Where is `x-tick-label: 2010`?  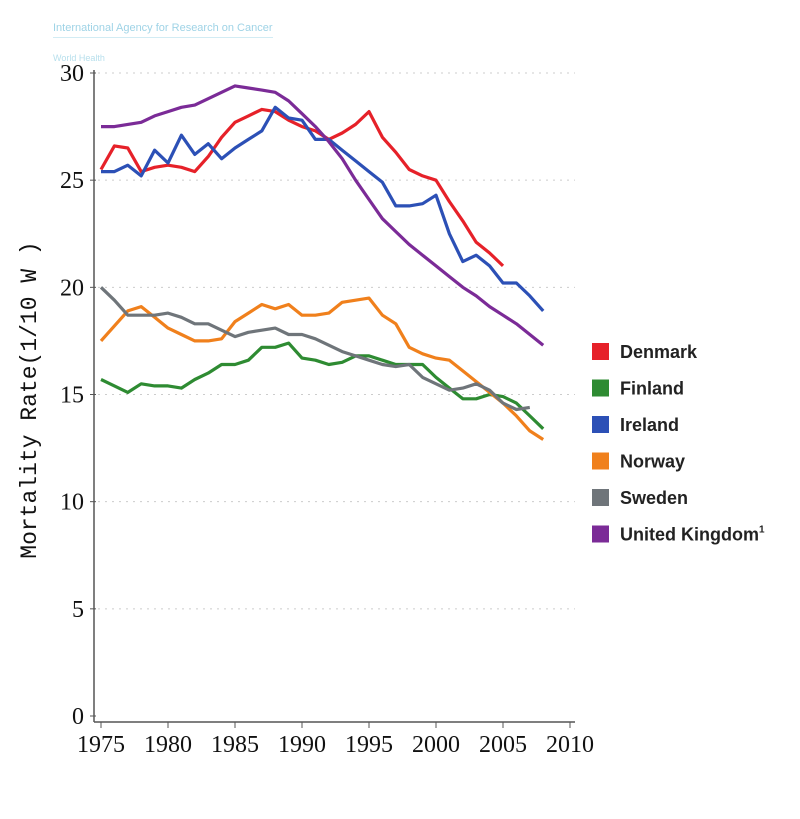 x-tick-label: 2010 is located at coordinates (570, 745).